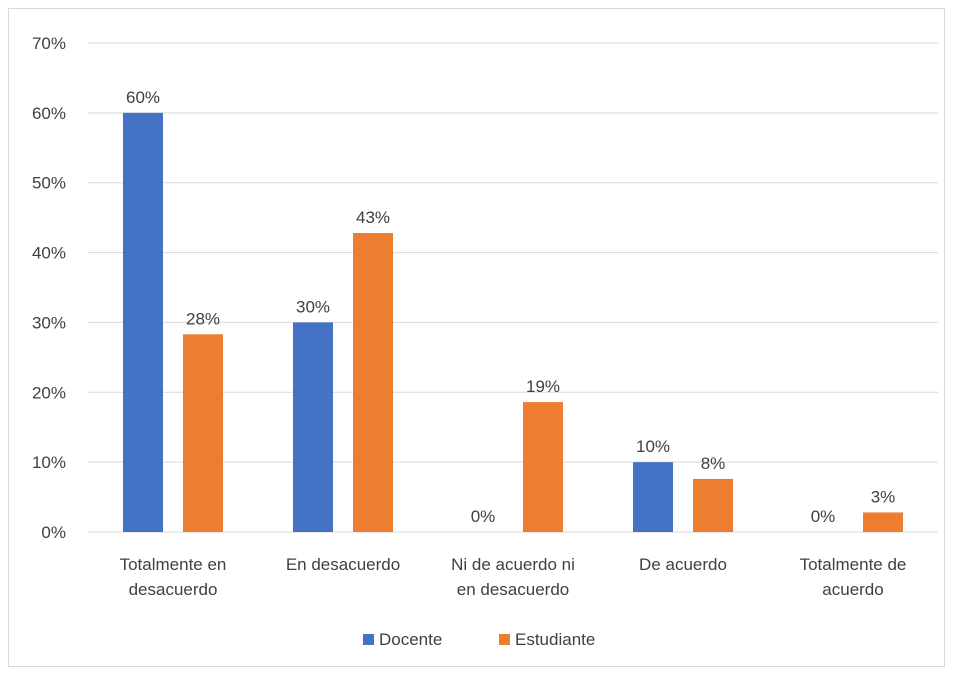 This screenshot has height=675, width=953. What do you see at coordinates (343, 564) in the screenshot?
I see `x-category-label: En desacuerdo` at bounding box center [343, 564].